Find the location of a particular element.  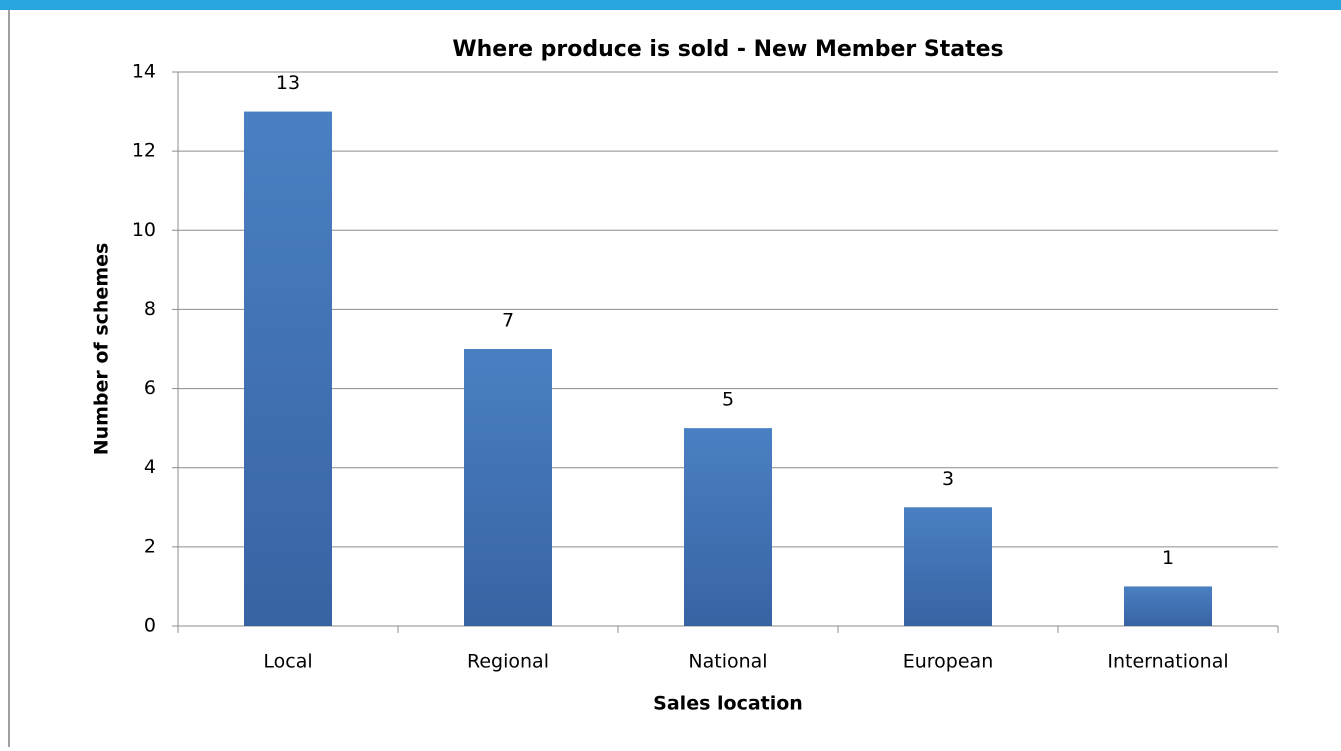

y-tick-label: 12 is located at coordinates (144, 151).